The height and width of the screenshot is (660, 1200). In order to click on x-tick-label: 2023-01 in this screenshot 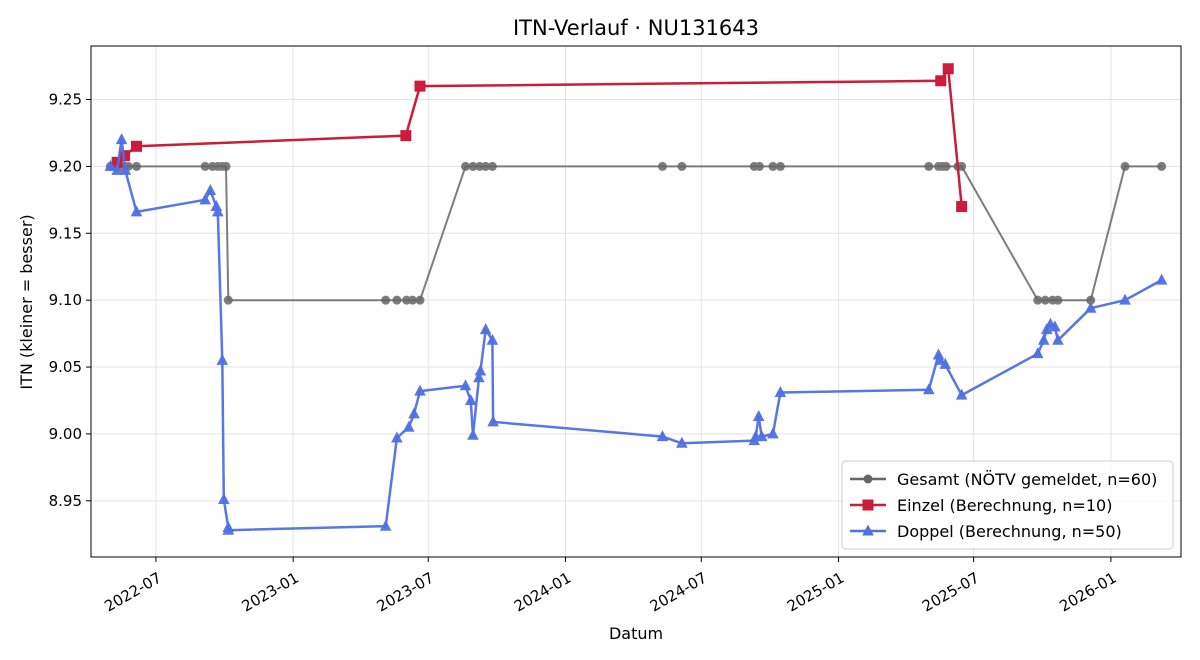, I will do `click(270, 592)`.